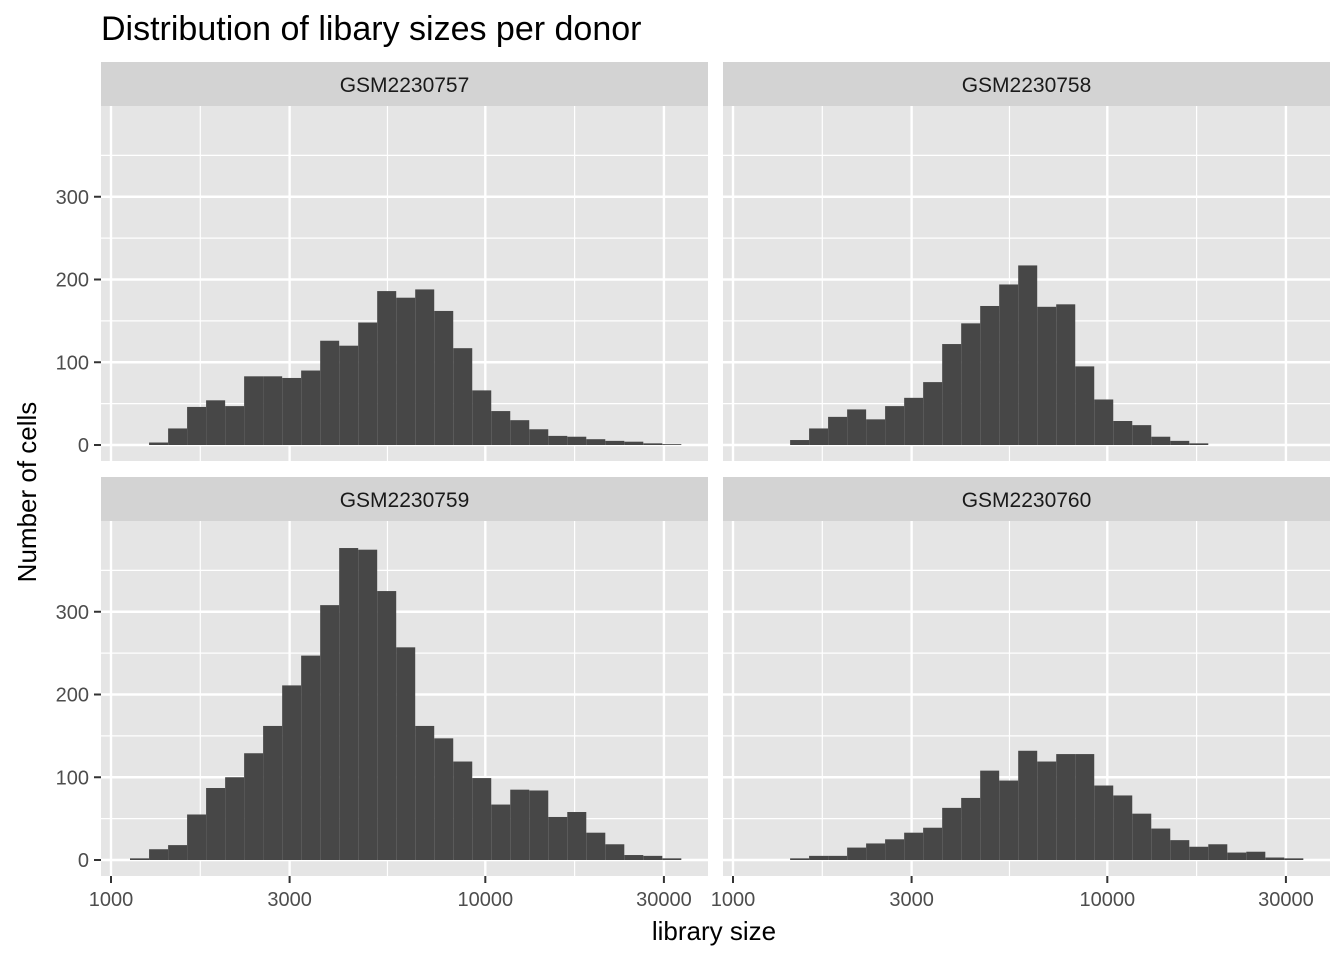 Image resolution: width=1344 pixels, height=960 pixels. Describe the element at coordinates (371, 29) in the screenshot. I see `chart-title: Distribution of libary sizes per donor` at that location.